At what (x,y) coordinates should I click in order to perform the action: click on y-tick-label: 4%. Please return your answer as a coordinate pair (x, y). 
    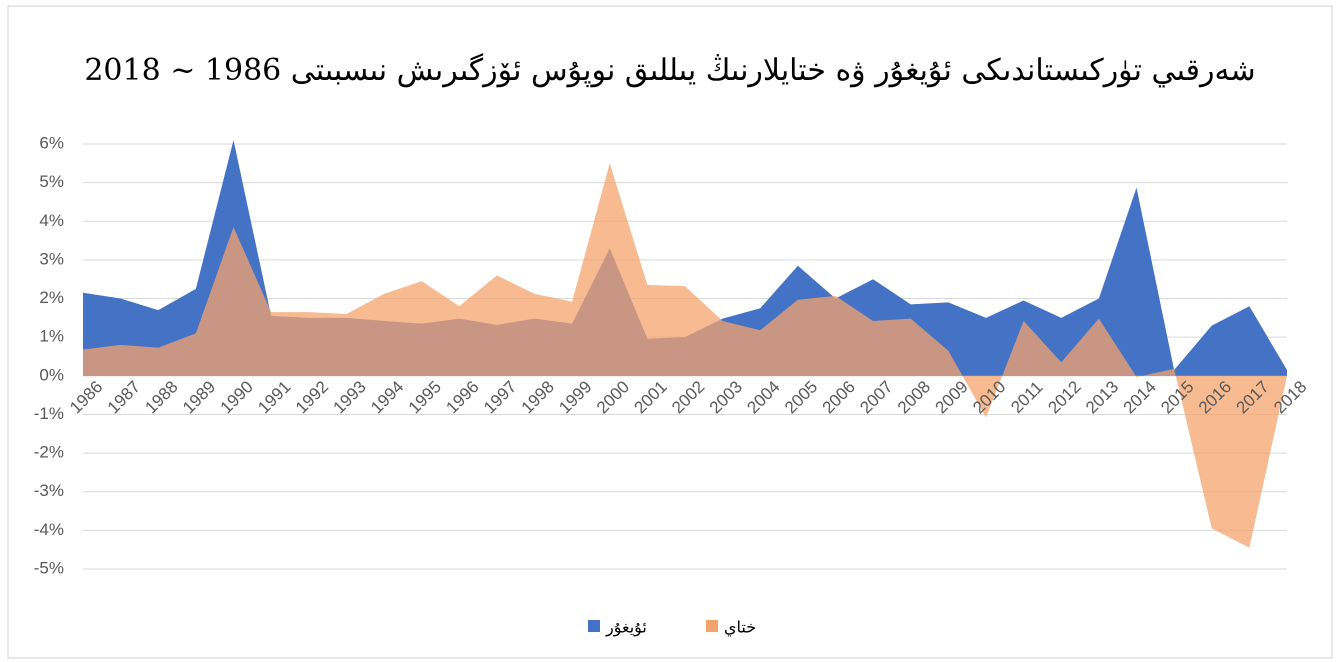
    Looking at the image, I should click on (51, 220).